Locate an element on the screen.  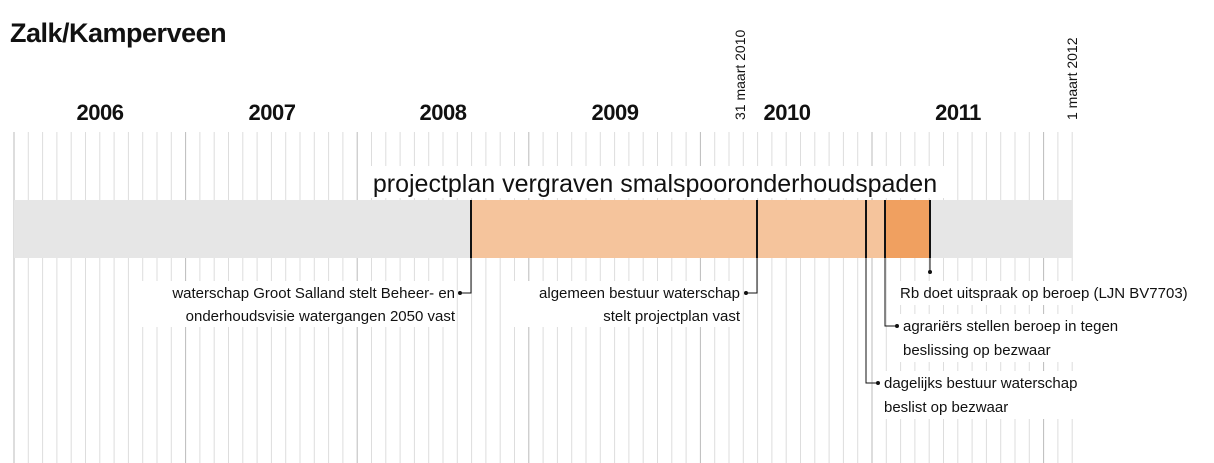
dots is located at coordinates (695, 327).